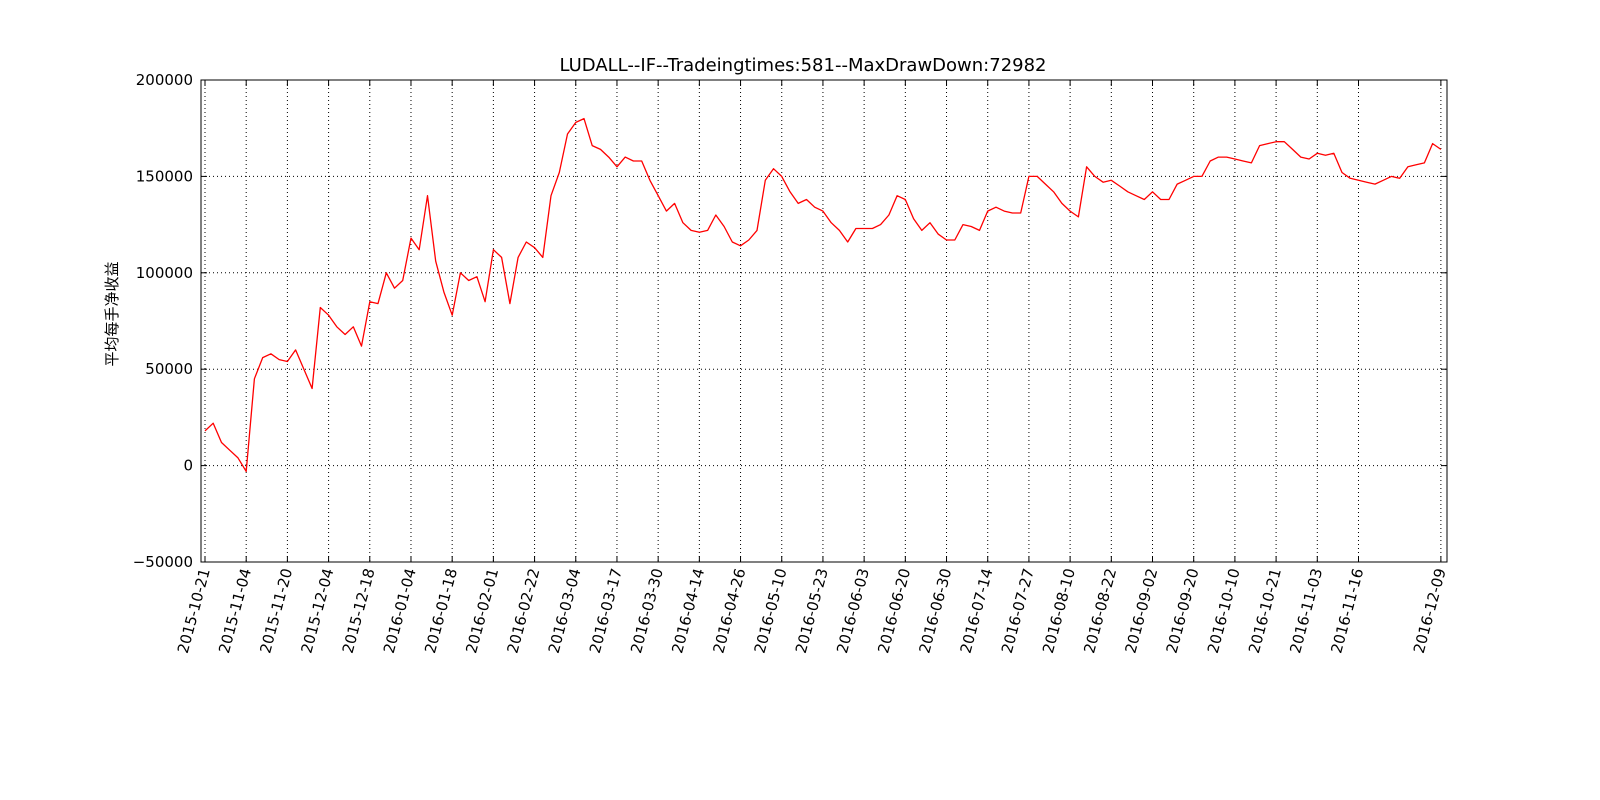 The height and width of the screenshot is (800, 1600). I want to click on y-tick-label: 100000, so click(164, 273).